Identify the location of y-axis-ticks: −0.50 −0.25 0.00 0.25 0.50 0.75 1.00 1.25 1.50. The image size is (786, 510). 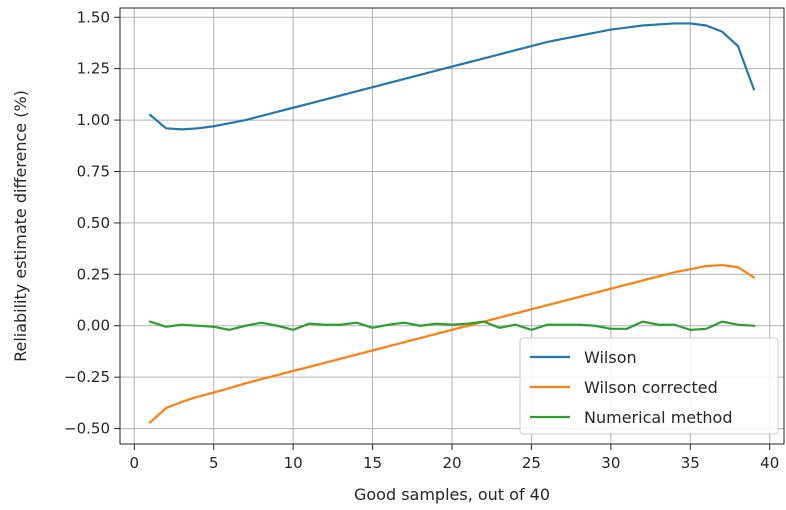
(92, 223).